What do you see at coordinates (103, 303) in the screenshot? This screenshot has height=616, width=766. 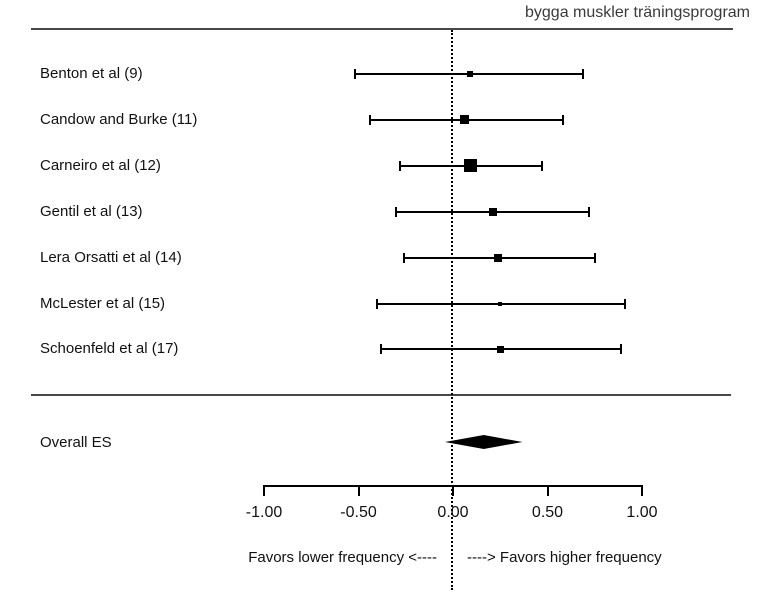 I see `study-label: McLester et al (15)` at bounding box center [103, 303].